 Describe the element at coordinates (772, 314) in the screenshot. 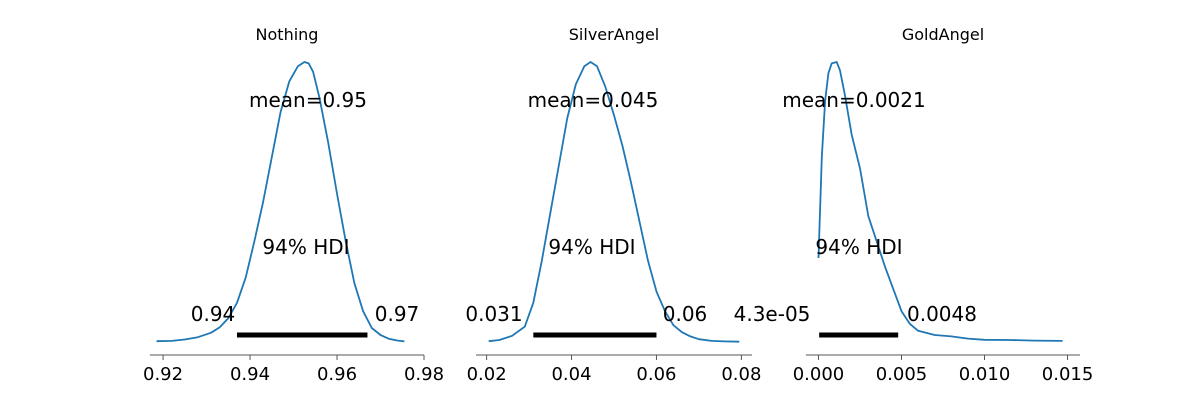

I see `hdi-low-label: 4.3e-05` at that location.